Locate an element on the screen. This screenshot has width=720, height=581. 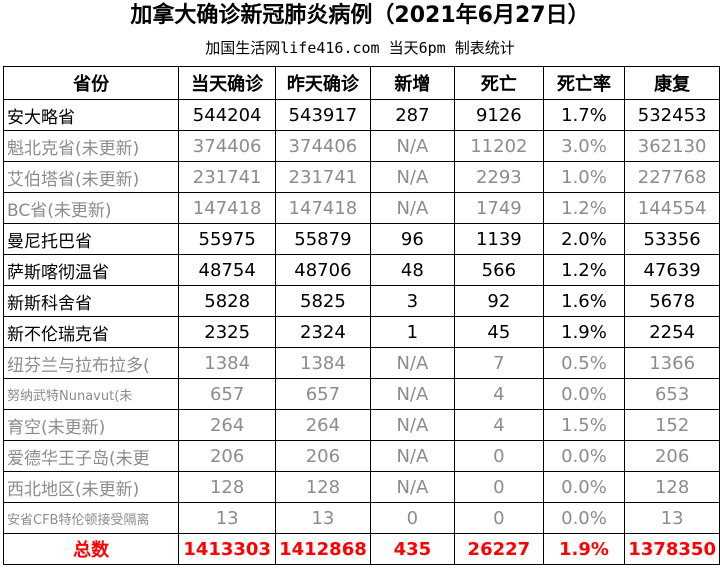
table-cell: 128 is located at coordinates (672, 487).